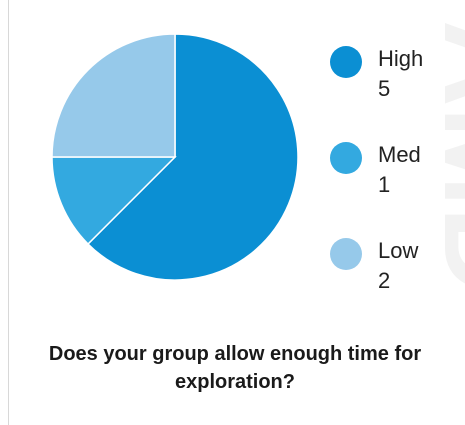 This screenshot has width=465, height=425. I want to click on watermark-text: AMD, so click(442, 156).